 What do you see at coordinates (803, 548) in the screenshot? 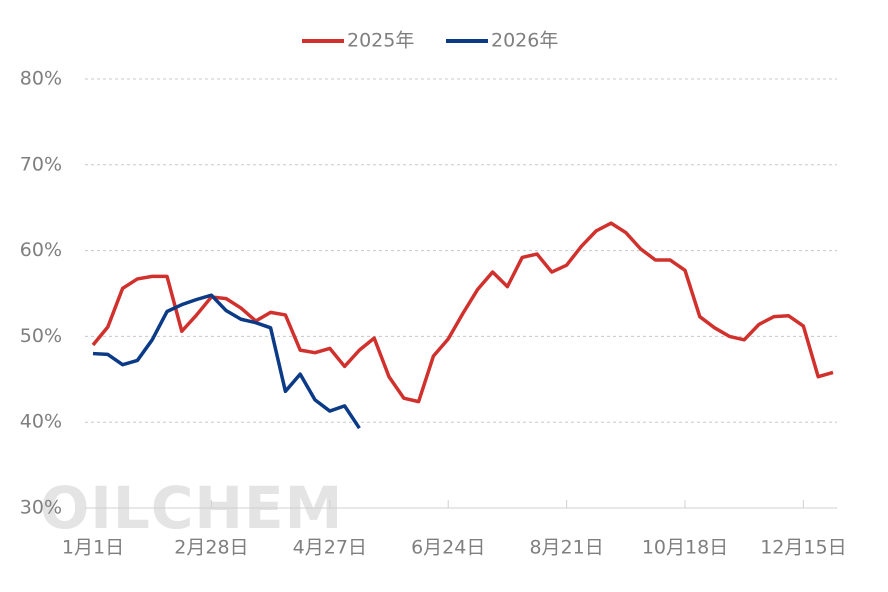
I see `x-tick-label: 12月15日` at bounding box center [803, 548].